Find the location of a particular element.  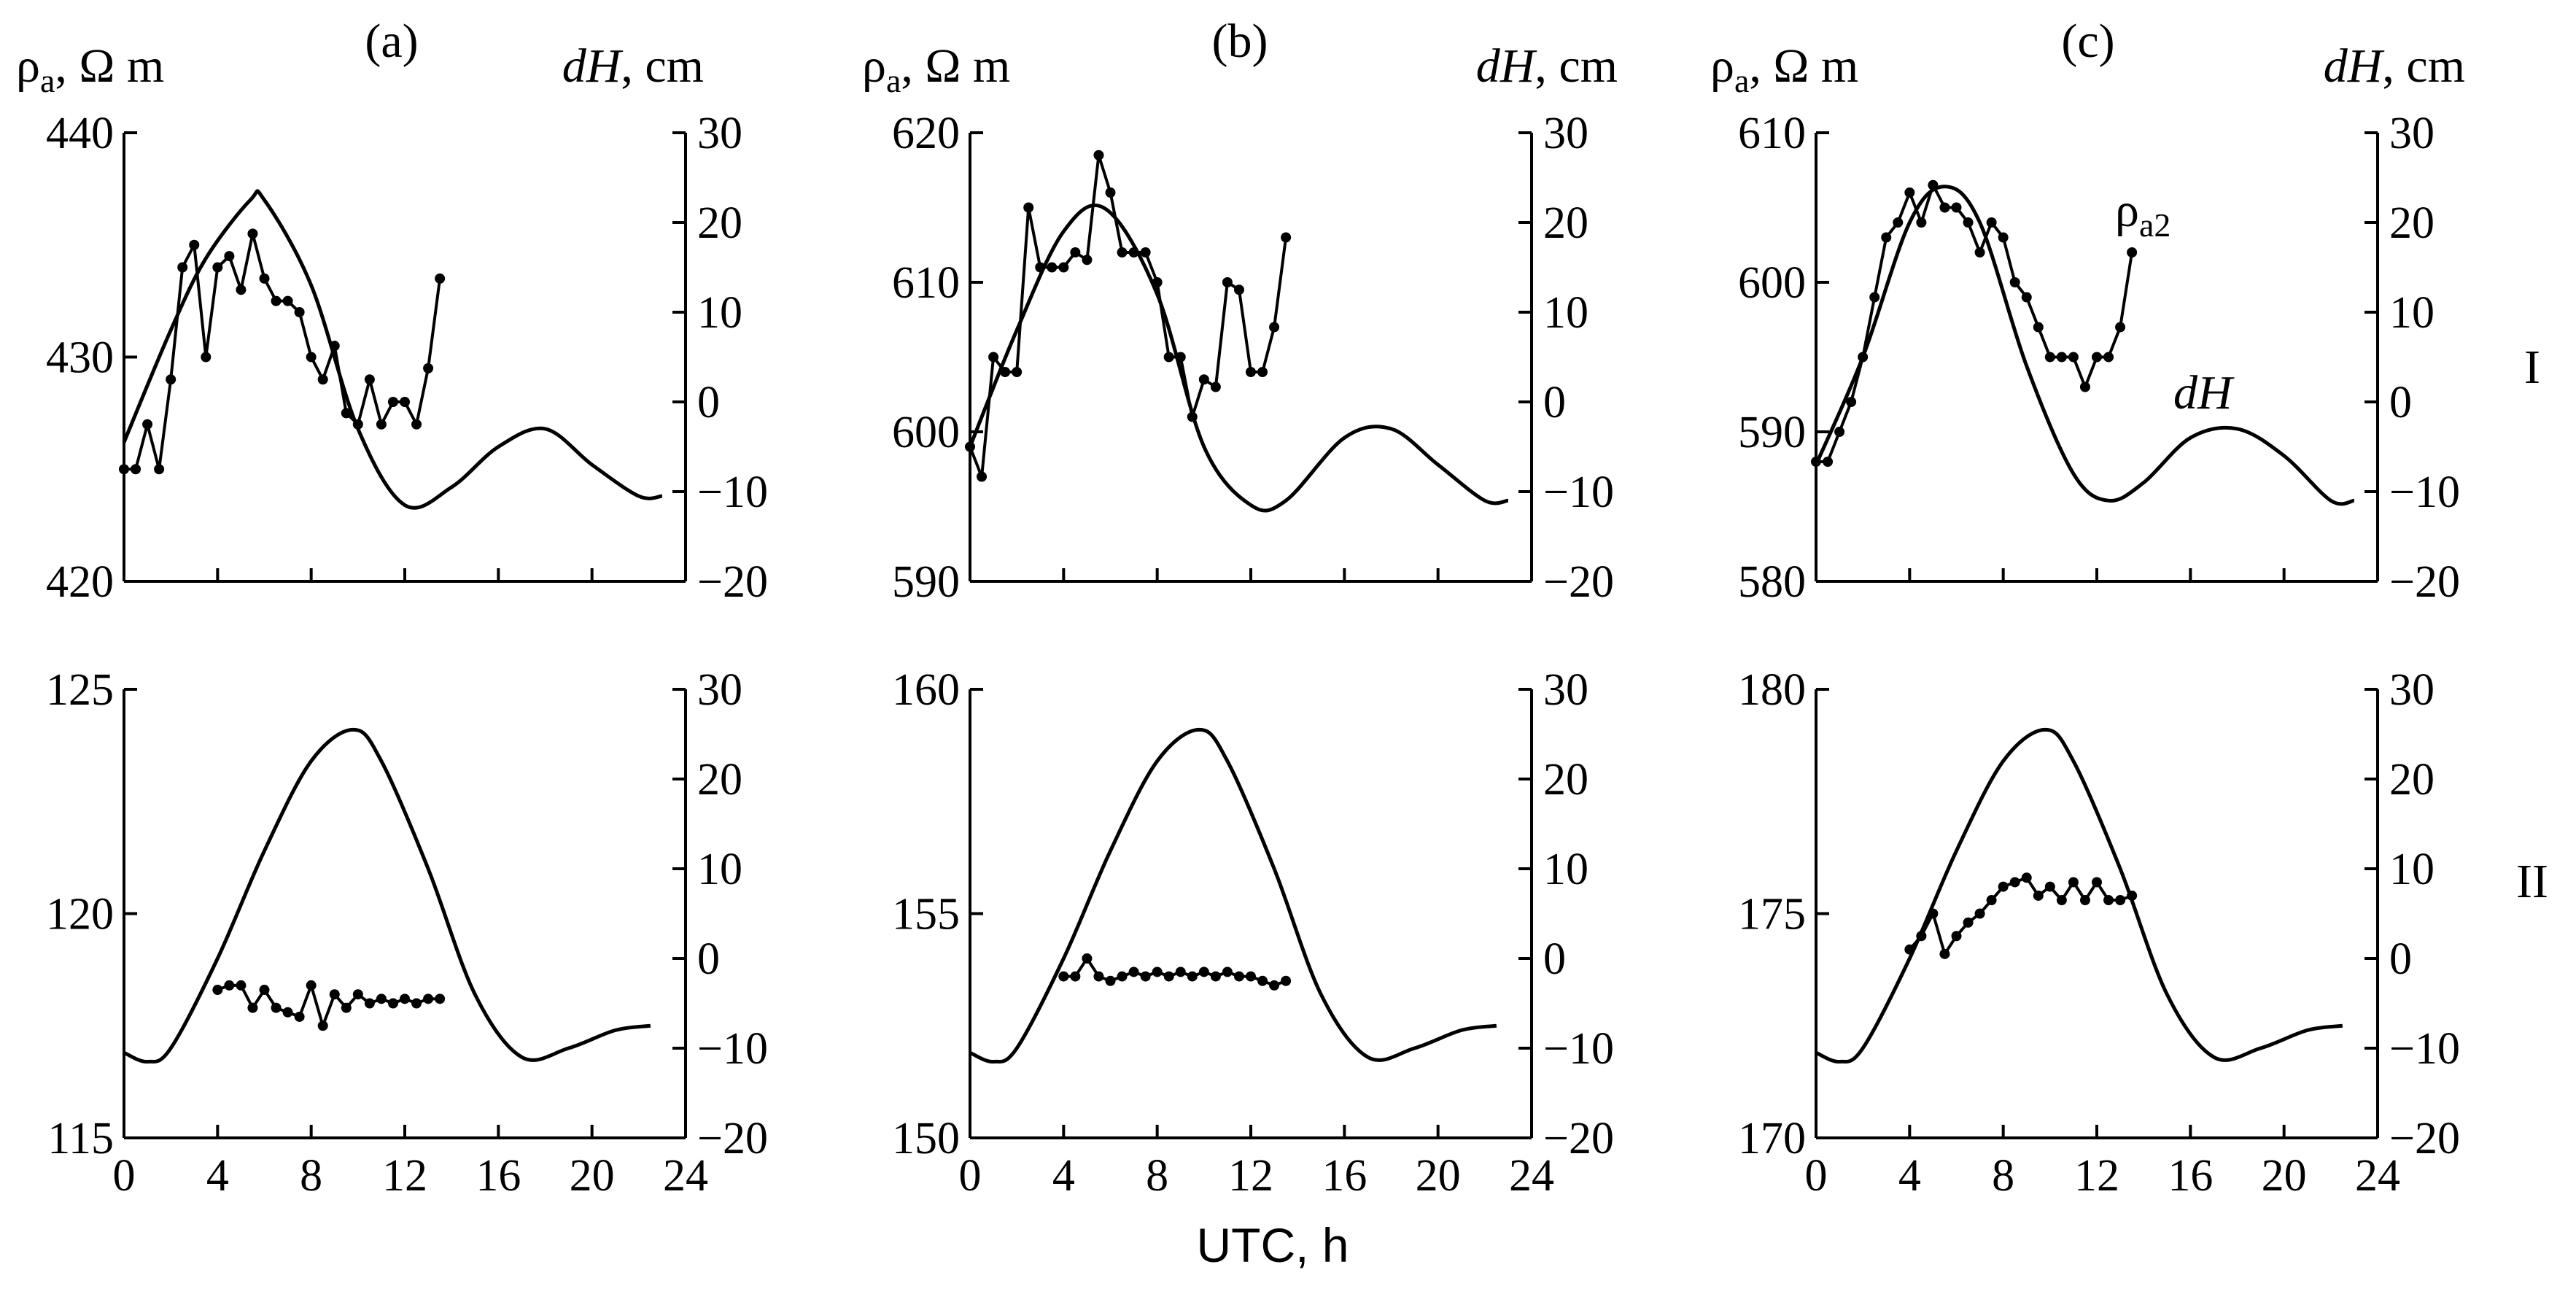

left-tick-label: 430 is located at coordinates (80, 358).